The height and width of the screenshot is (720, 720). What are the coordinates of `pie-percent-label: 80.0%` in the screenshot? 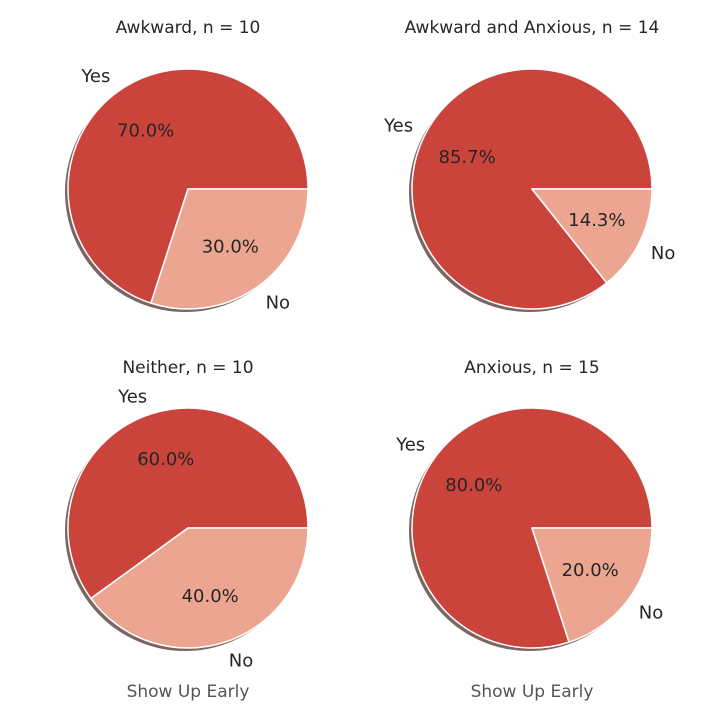 It's located at (473, 485).